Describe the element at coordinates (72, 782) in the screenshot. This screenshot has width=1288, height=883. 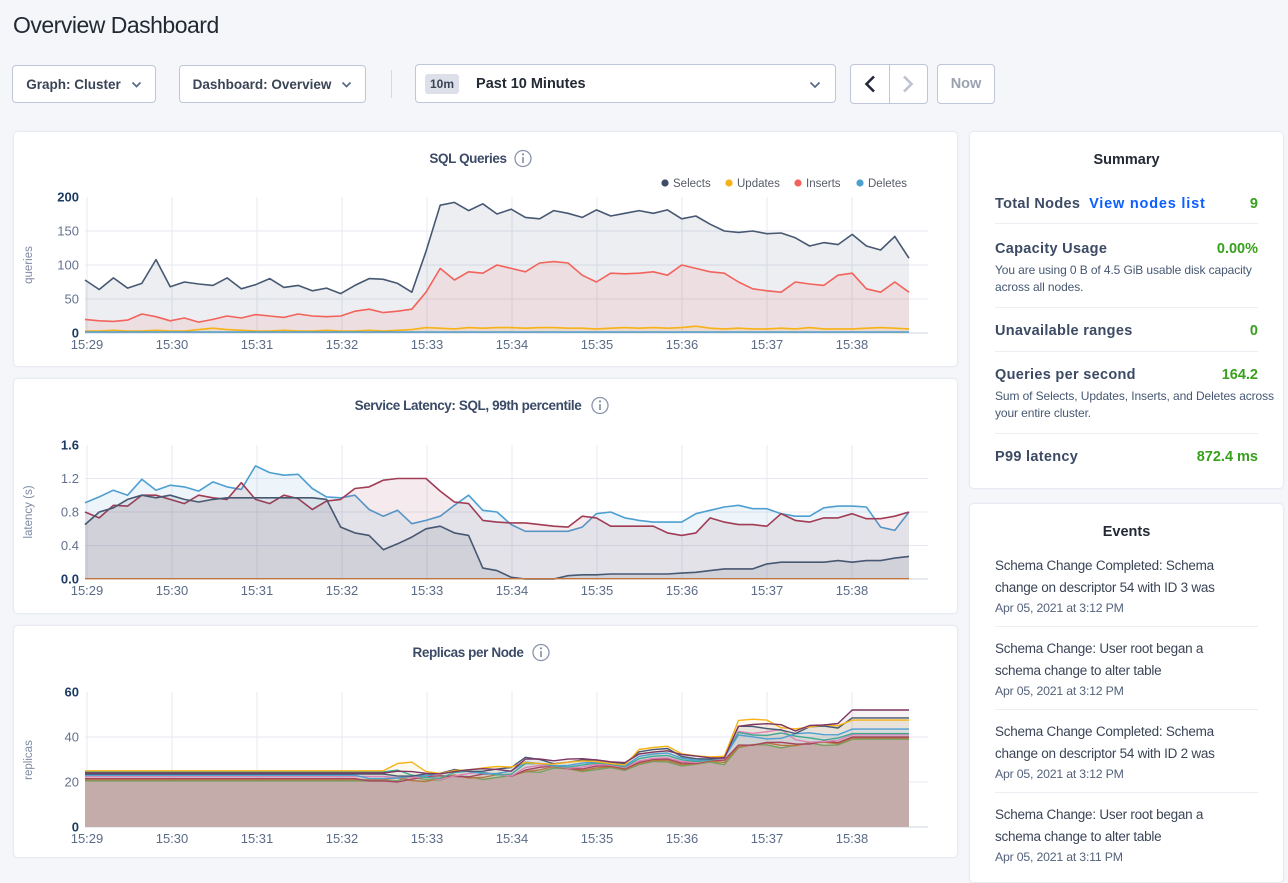
I see `svg-text: 20` at that location.